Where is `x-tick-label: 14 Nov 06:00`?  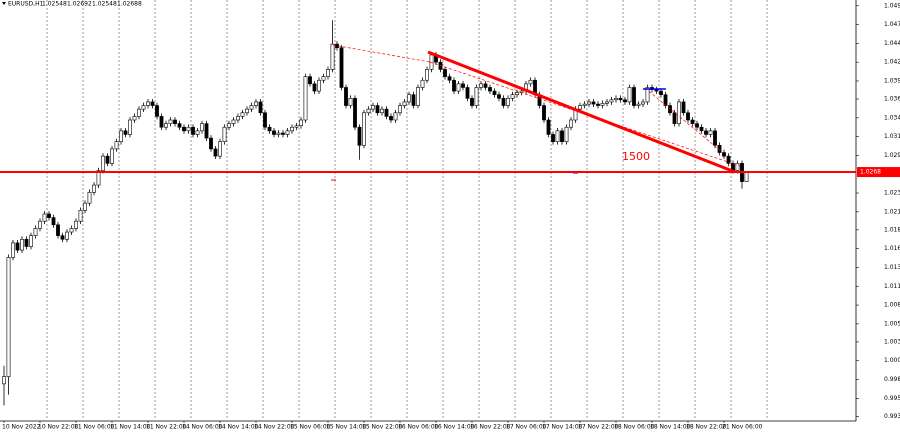 x-tick-label: 14 Nov 06:00 is located at coordinates (202, 427).